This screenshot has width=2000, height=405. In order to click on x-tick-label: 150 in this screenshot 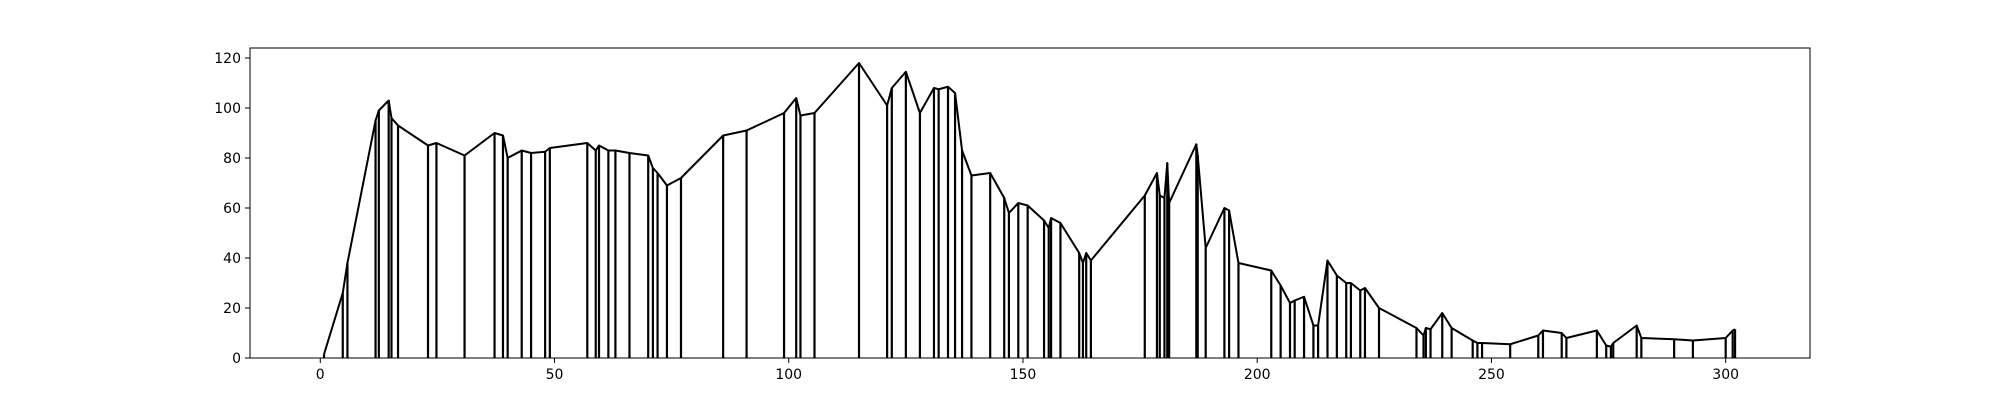, I will do `click(1023, 375)`.